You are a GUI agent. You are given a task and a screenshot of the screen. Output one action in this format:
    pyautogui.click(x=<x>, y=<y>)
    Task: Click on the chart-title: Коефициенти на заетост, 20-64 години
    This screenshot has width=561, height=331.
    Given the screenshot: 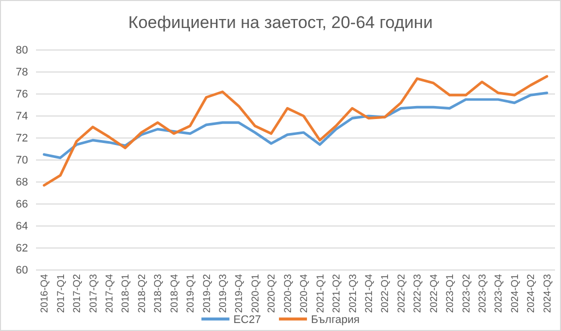 What is the action you would take?
    pyautogui.click(x=280, y=22)
    